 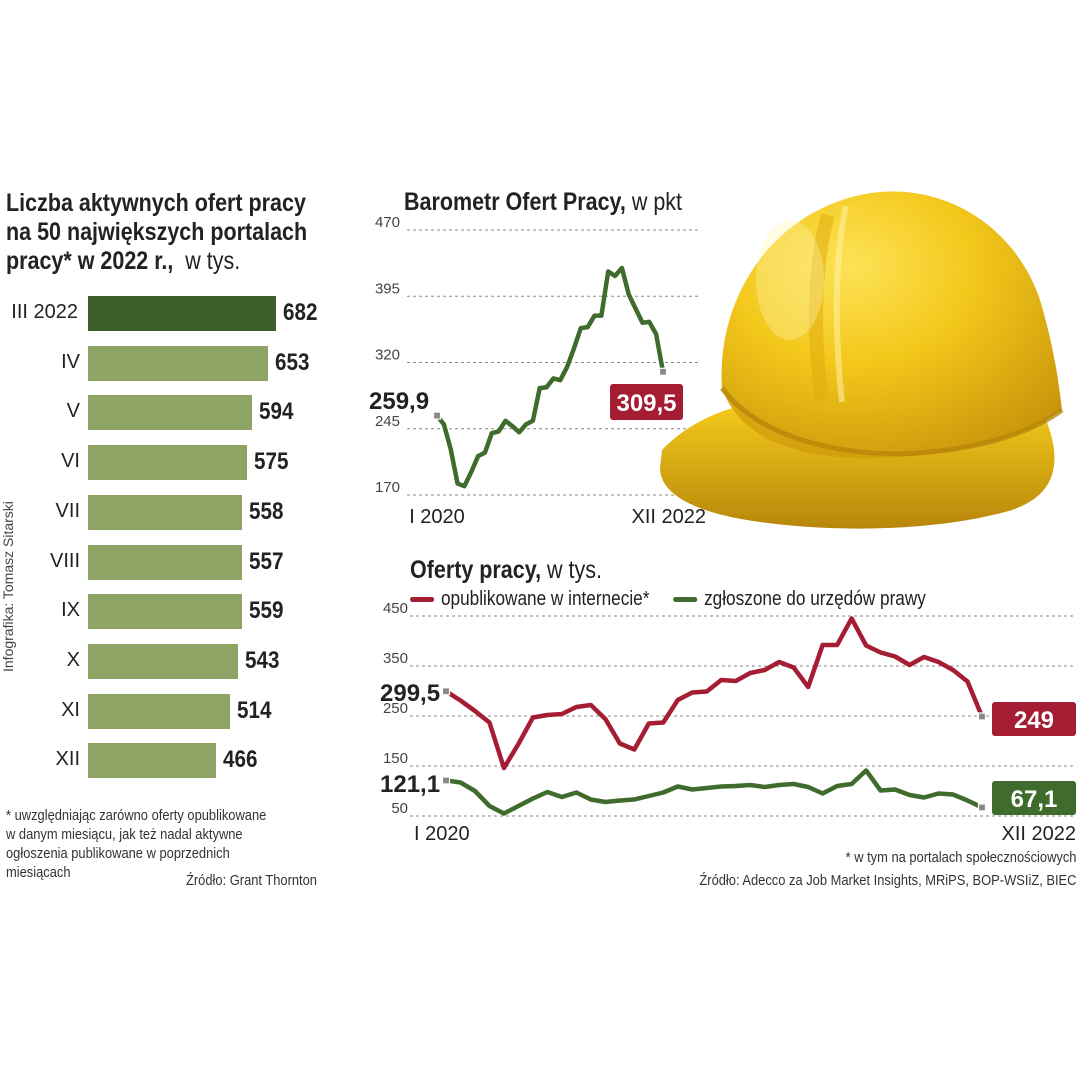 I want to click on y-tick-label: 250, so click(x=395, y=708).